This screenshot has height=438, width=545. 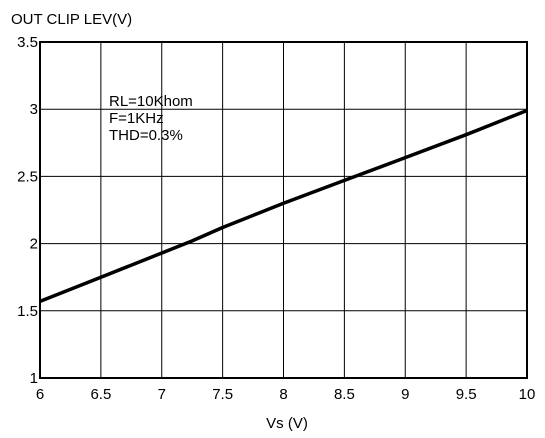 I want to click on y-tick-labels: 1 1.5 2 2.5 3 3.5, so click(x=27, y=210).